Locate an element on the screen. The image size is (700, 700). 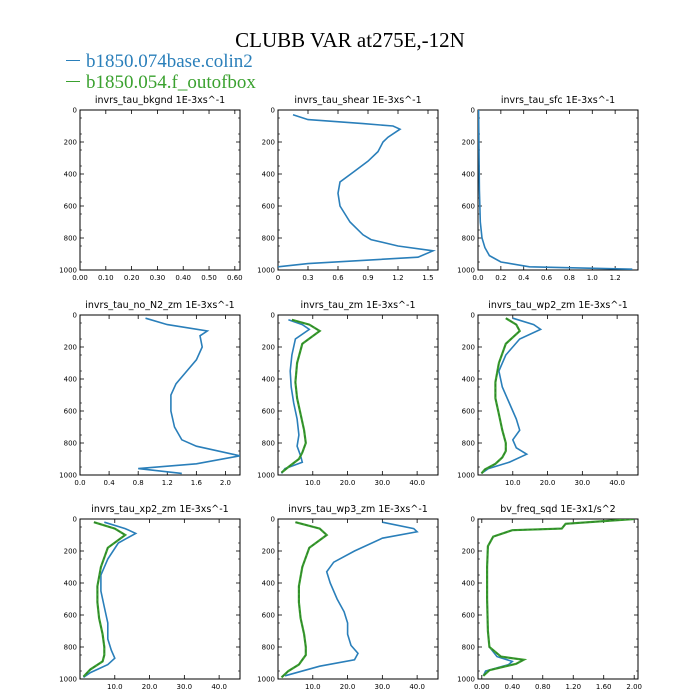
x-tick-label: 0.20 is located at coordinates (132, 278).